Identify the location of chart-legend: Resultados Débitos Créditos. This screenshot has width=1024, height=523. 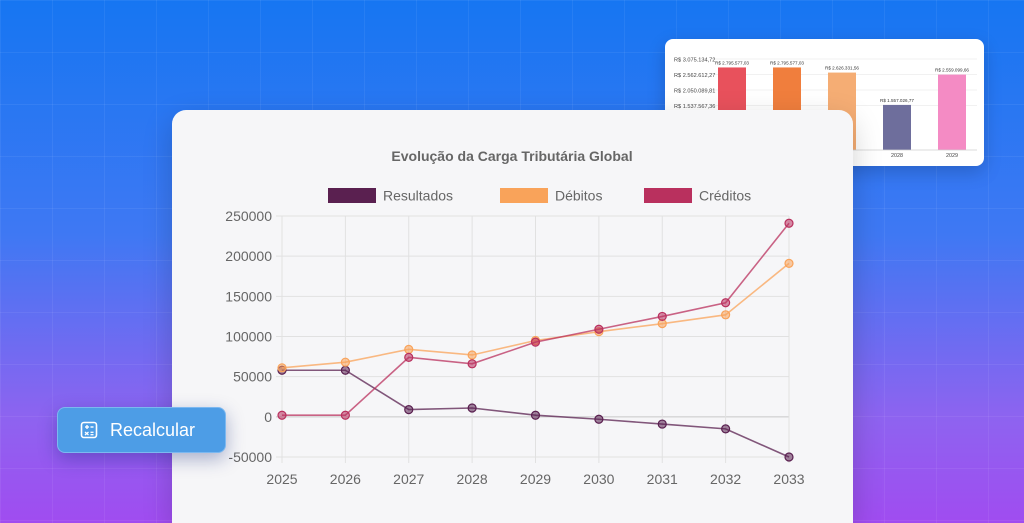
(539, 196).